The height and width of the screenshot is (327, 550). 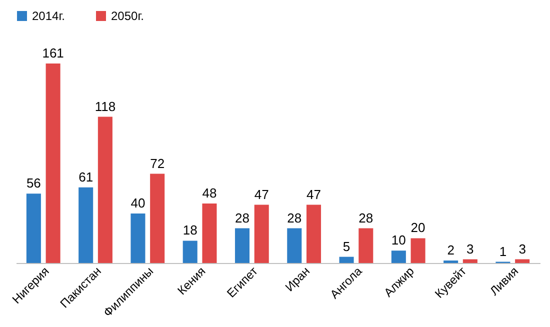 I want to click on legend-label: 2050г., so click(x=127, y=16).